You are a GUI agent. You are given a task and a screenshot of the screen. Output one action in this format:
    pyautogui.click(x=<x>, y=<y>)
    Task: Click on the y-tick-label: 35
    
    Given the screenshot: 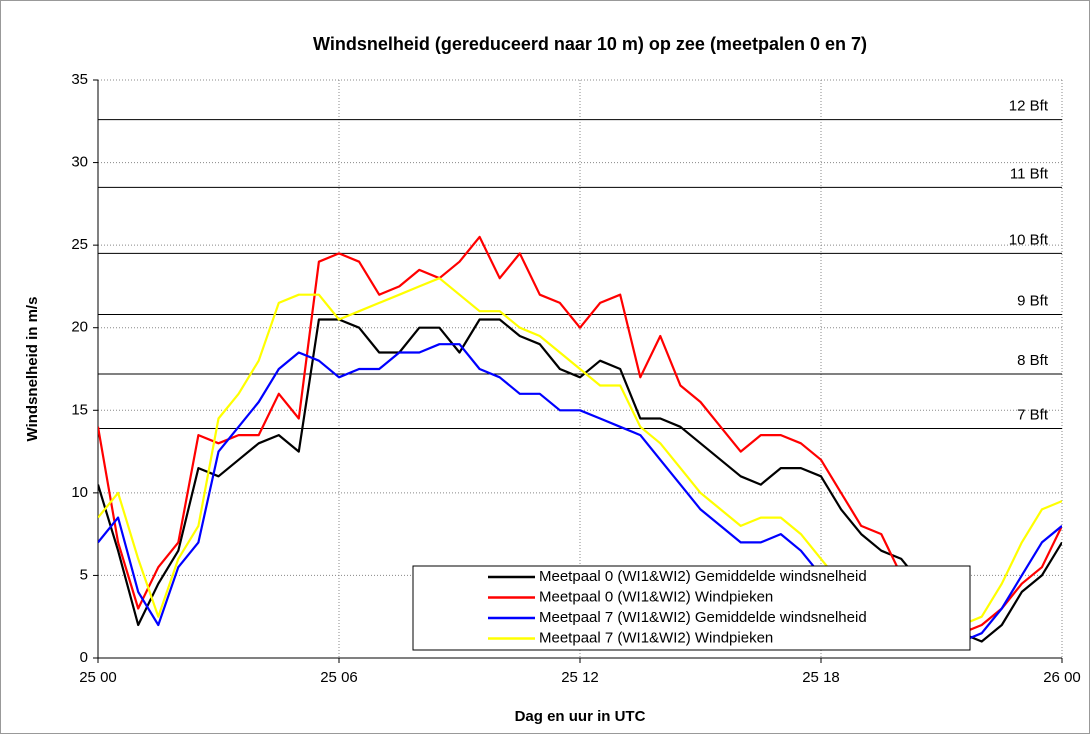 What is the action you would take?
    pyautogui.click(x=79, y=79)
    